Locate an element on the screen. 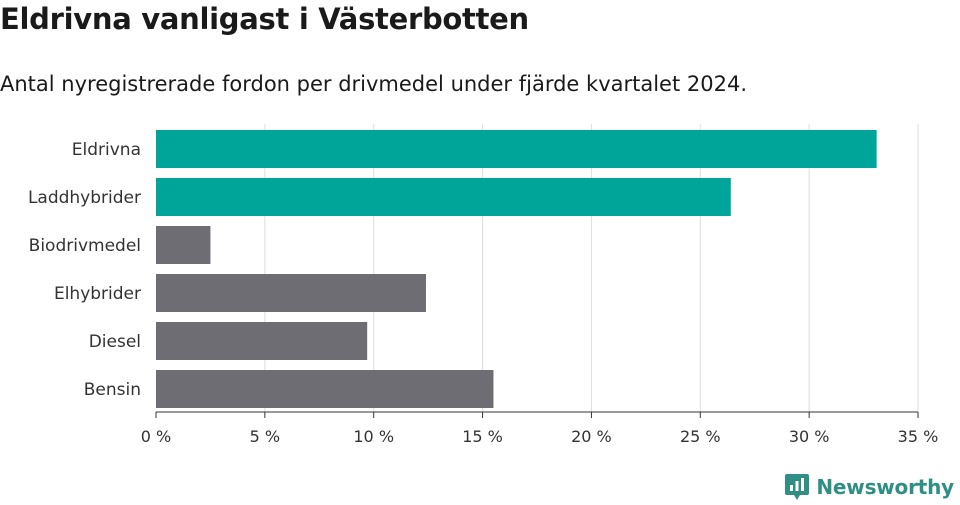  bar-biodrivmedel is located at coordinates (183, 245).